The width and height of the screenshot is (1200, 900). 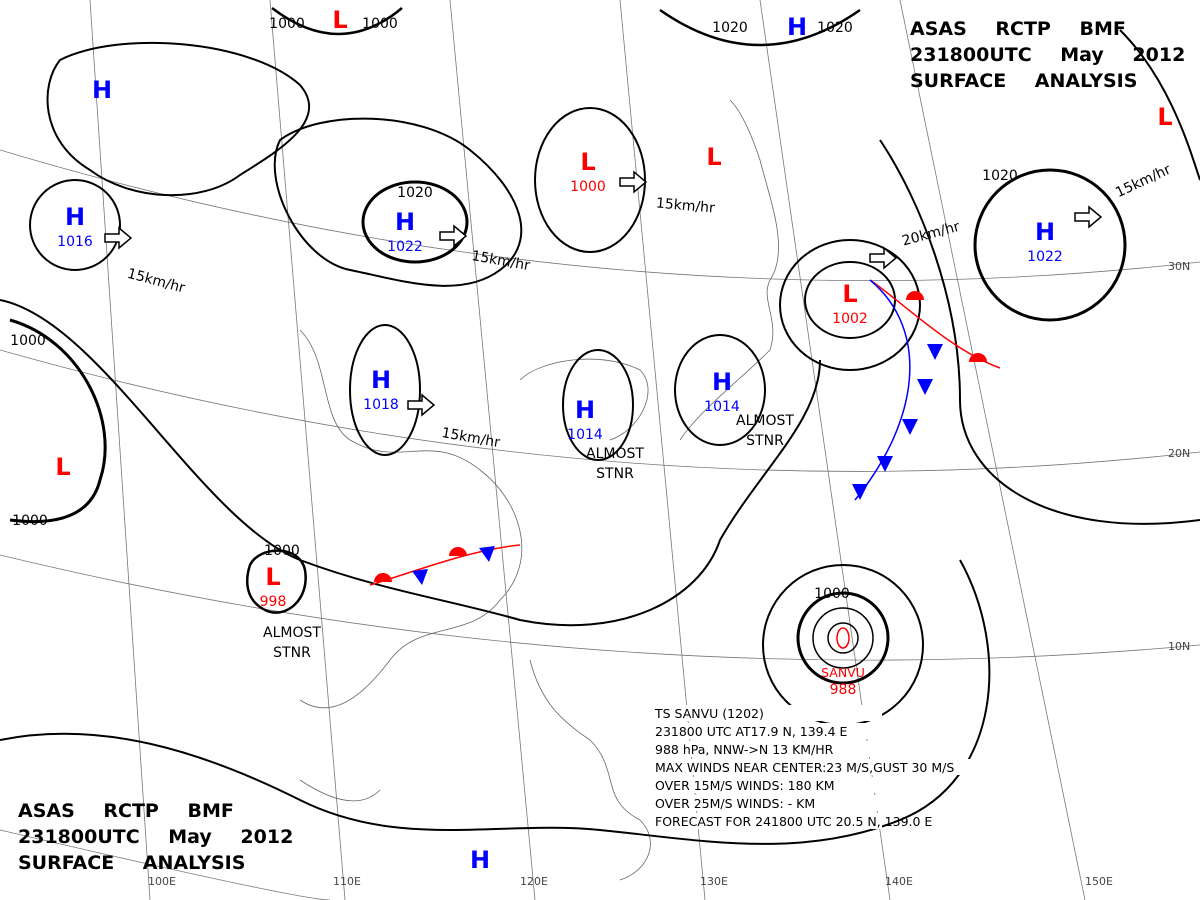 I want to click on longitude-label: 140E, so click(x=899, y=881).